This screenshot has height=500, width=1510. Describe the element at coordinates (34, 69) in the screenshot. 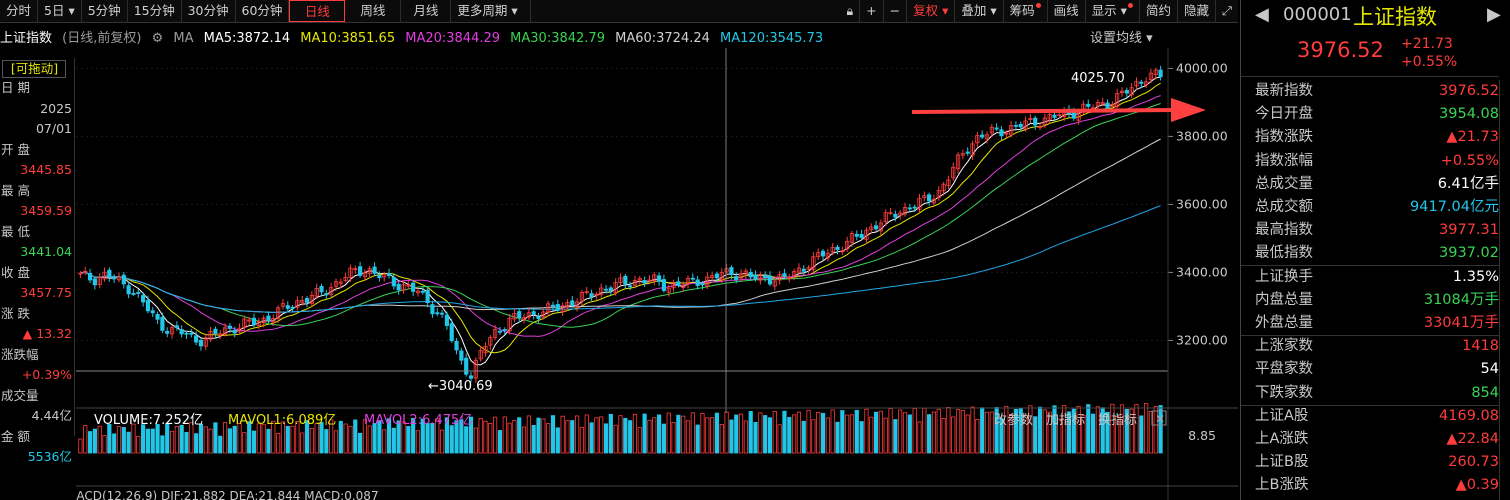

I see `draggable-badge: [可拖动]` at that location.